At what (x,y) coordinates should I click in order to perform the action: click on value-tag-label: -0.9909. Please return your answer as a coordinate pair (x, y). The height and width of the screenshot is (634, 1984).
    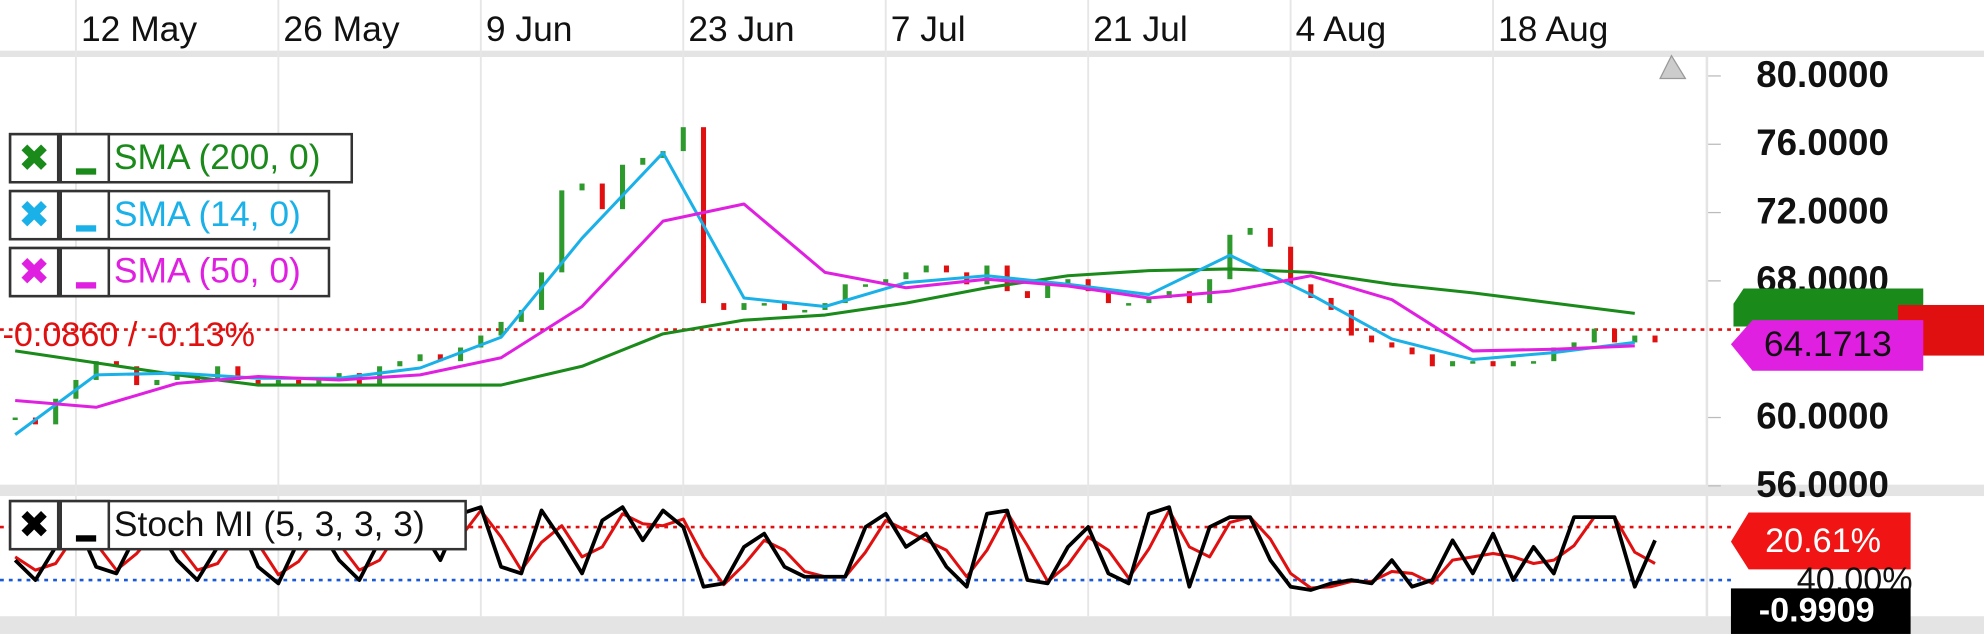
    Looking at the image, I should click on (1817, 610).